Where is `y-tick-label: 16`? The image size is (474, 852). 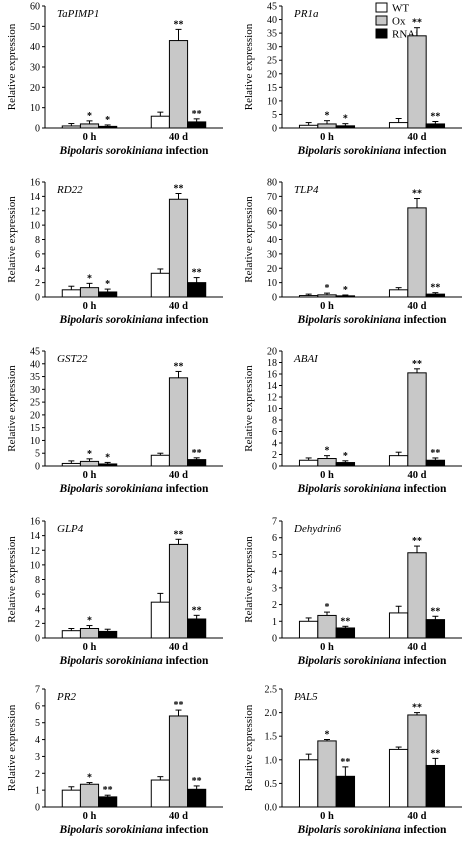
y-tick-label: 16 is located at coordinates (35, 522).